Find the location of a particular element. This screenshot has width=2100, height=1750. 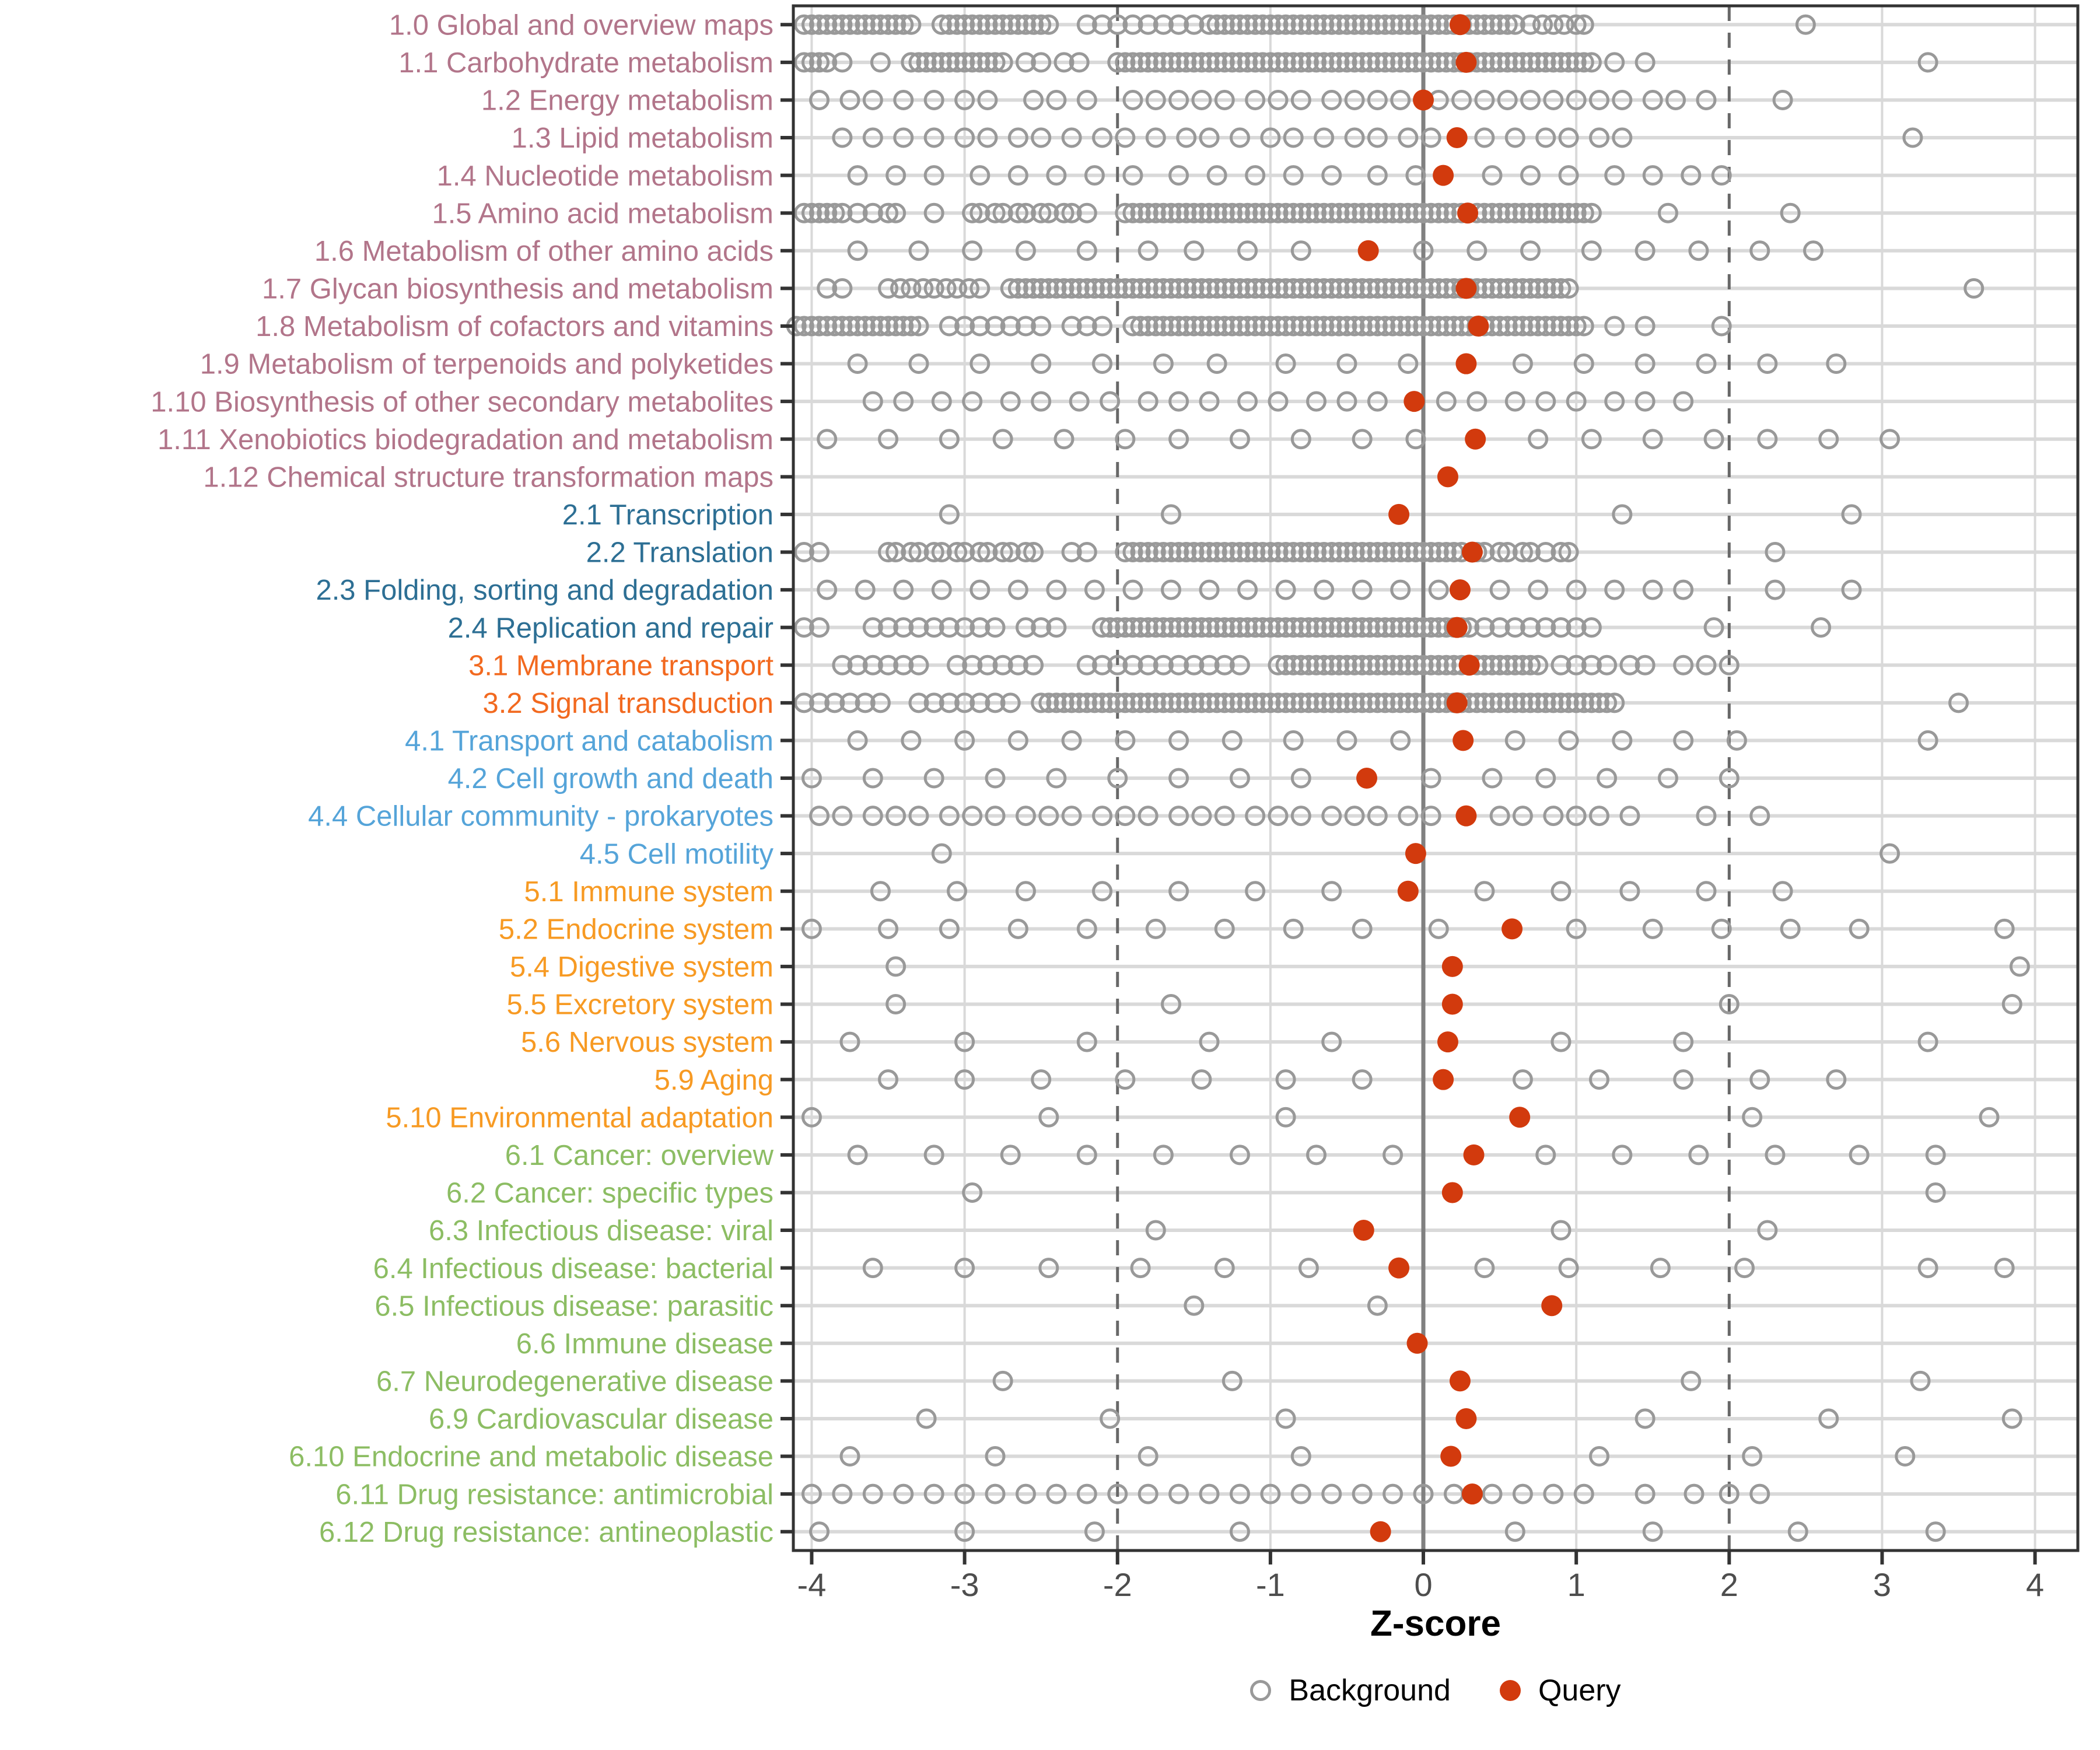

query-point is located at coordinates (1457, 702).